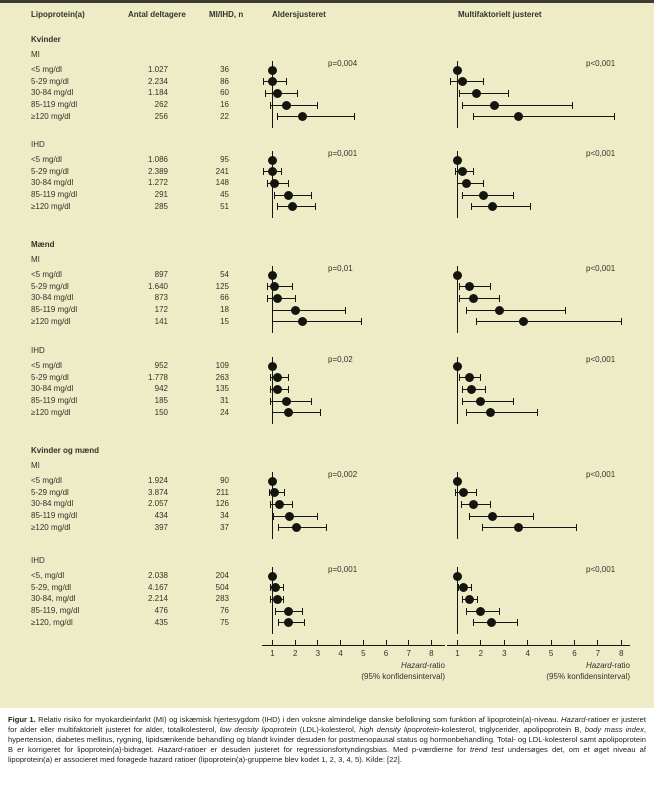 This screenshot has width=654, height=786. What do you see at coordinates (54, 401) in the screenshot?
I see `row-label: 85-119 mg/dl` at bounding box center [54, 401].